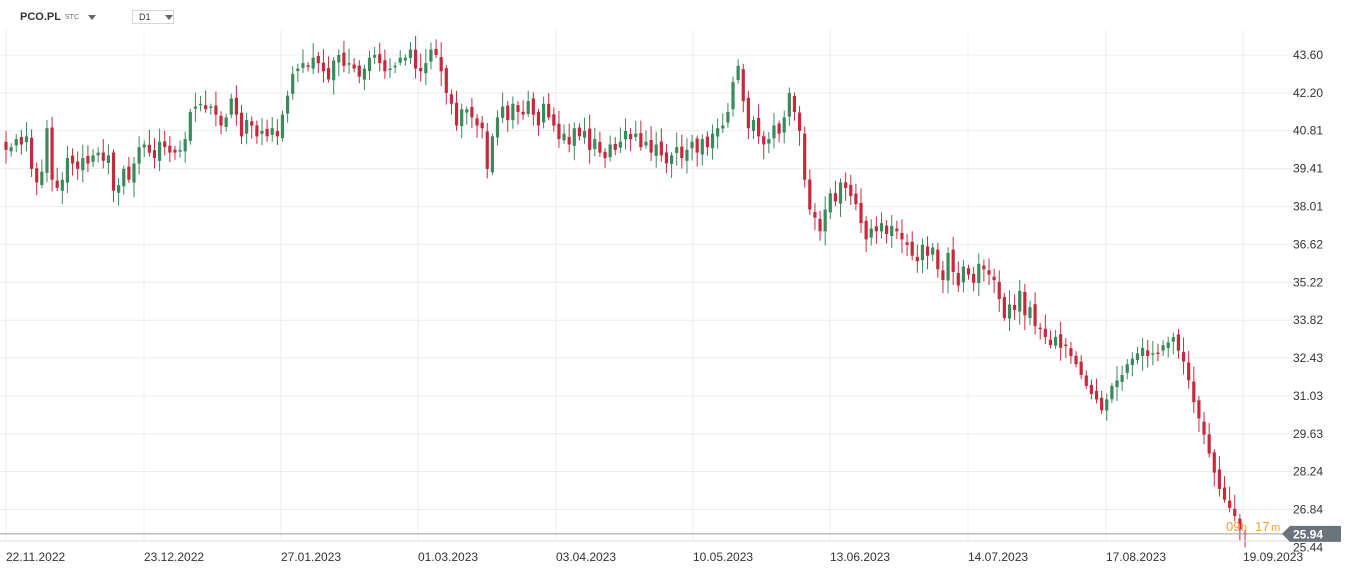 The image size is (1353, 574). I want to click on symbol-label: PCO.PL, so click(40, 17).